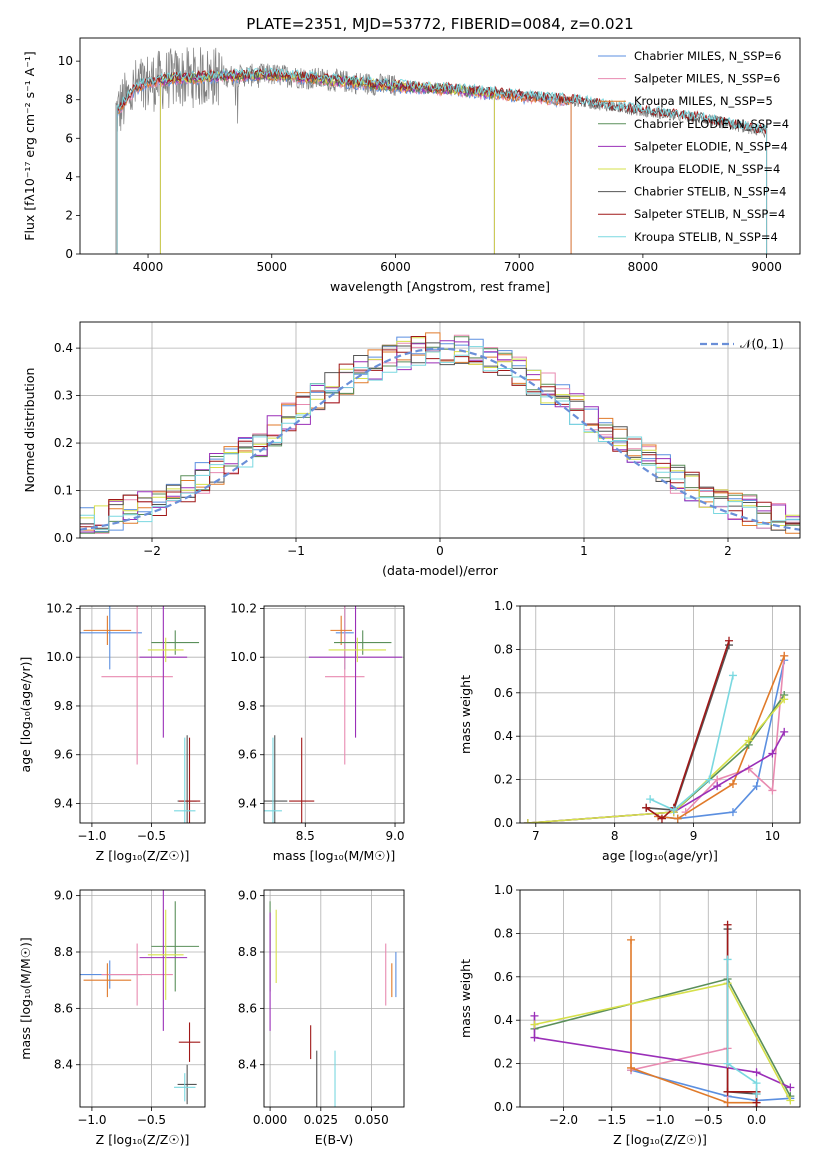  I want to click on y-tick-label-0: 9.4, so click(63, 803).